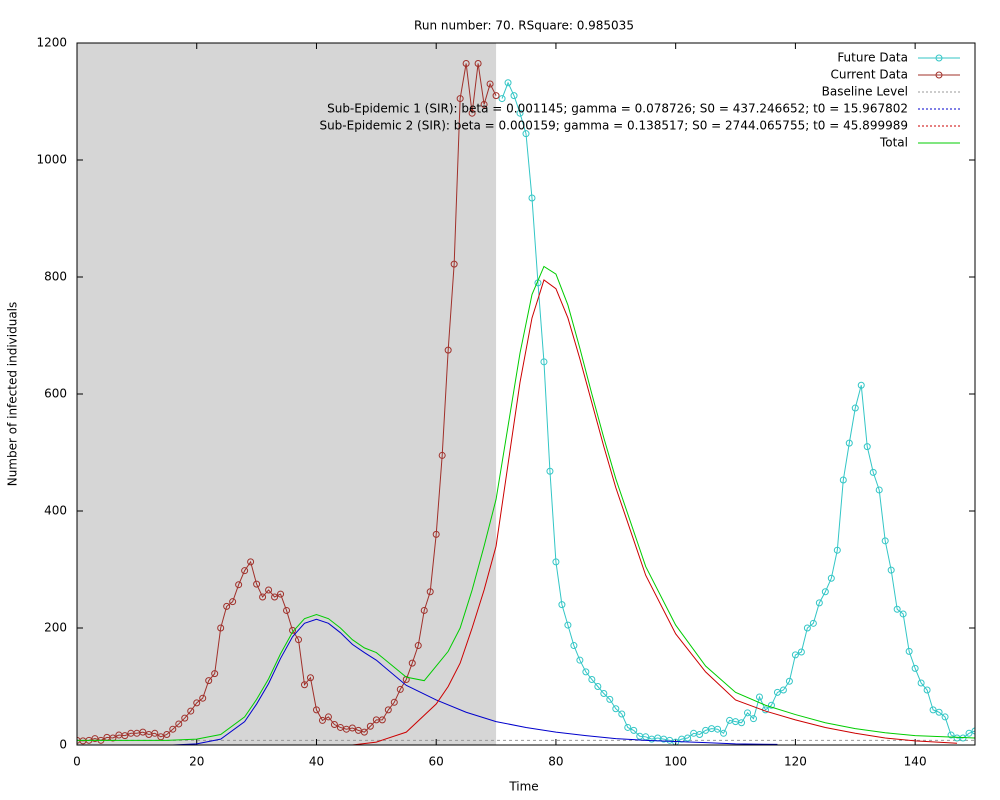 The width and height of the screenshot is (1000, 800). I want to click on legend-marker, so click(939, 58).